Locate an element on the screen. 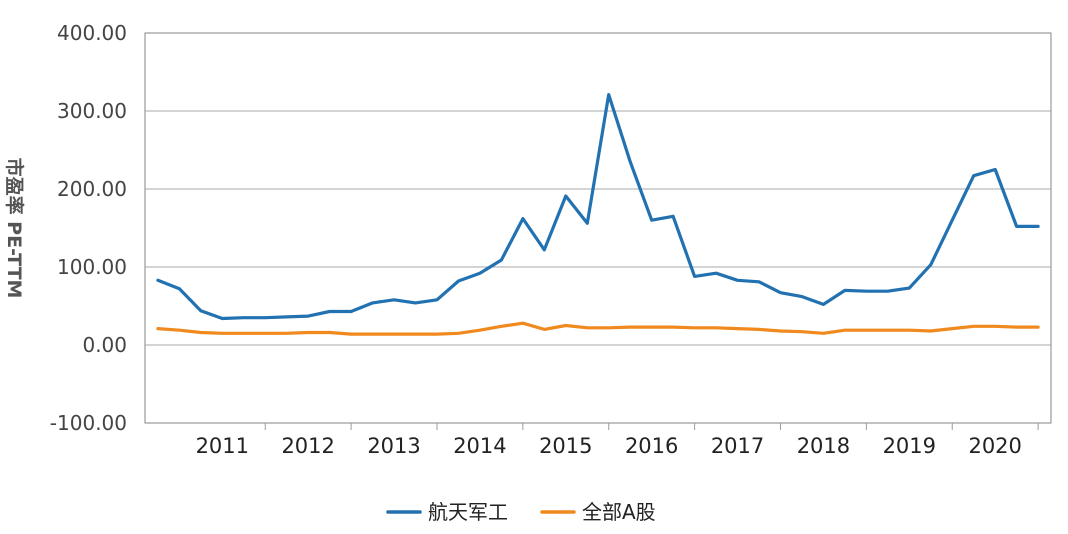 The height and width of the screenshot is (534, 1068). series-line-all-a-shares is located at coordinates (598, 328).